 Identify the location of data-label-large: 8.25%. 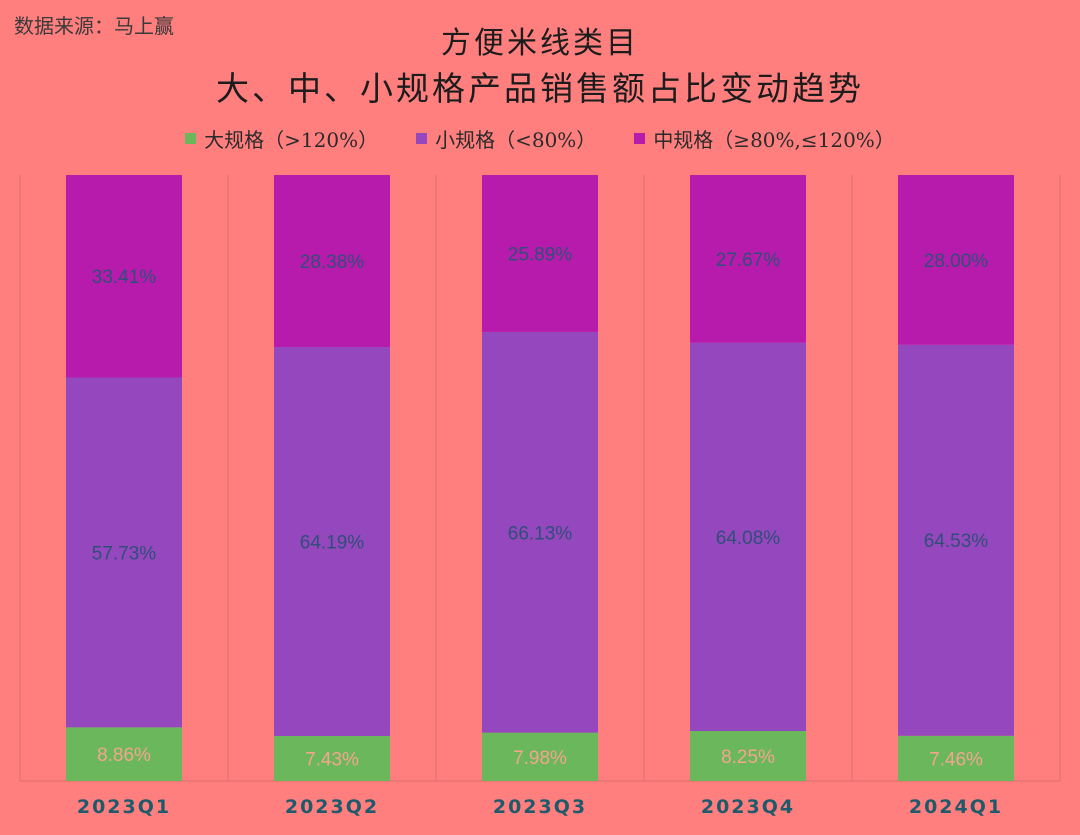
(748, 757).